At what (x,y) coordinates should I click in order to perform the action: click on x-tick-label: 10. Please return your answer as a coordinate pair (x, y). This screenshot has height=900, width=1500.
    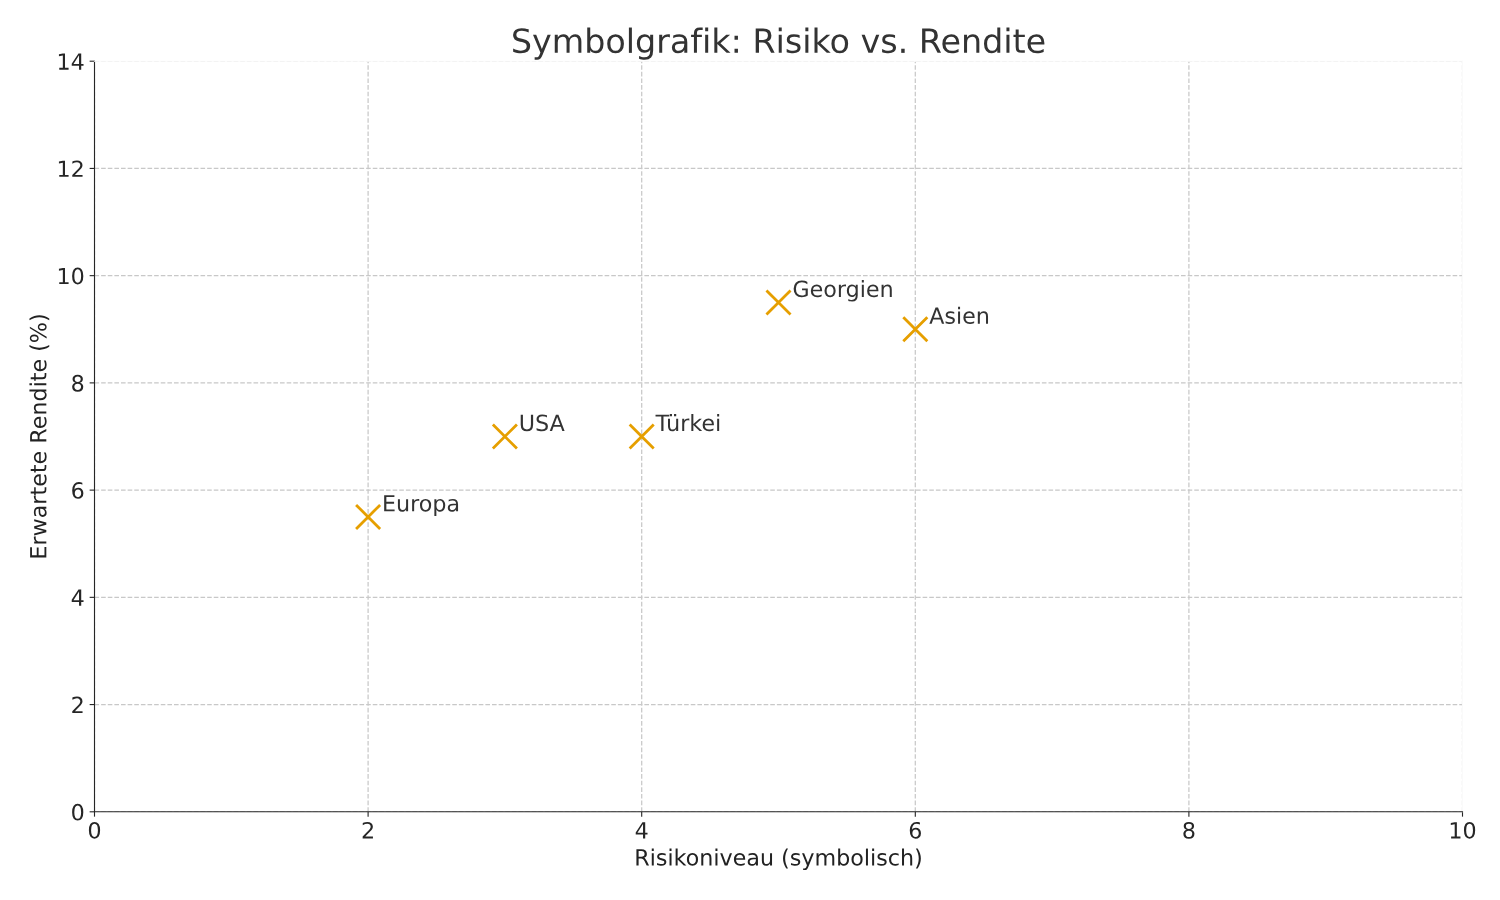
    Looking at the image, I should click on (1463, 830).